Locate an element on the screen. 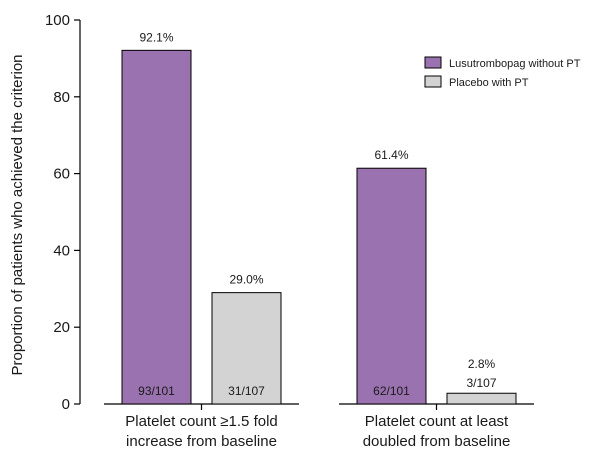  legend-label: Placebo with PT is located at coordinates (489, 83).